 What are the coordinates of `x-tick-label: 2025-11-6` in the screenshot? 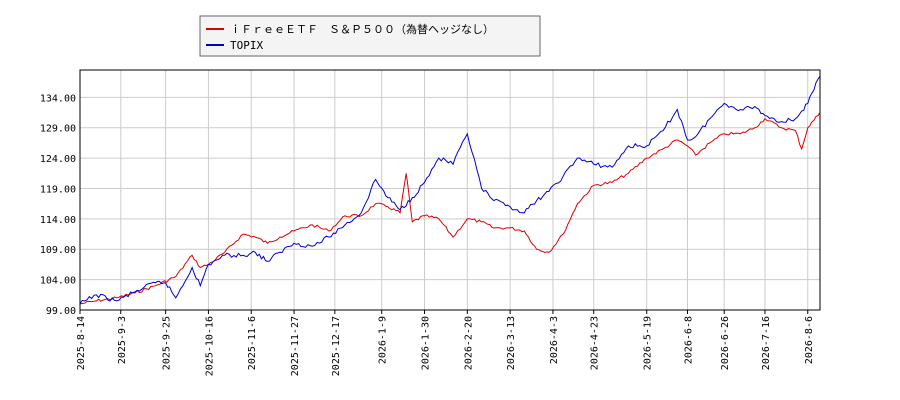 It's located at (252, 343).